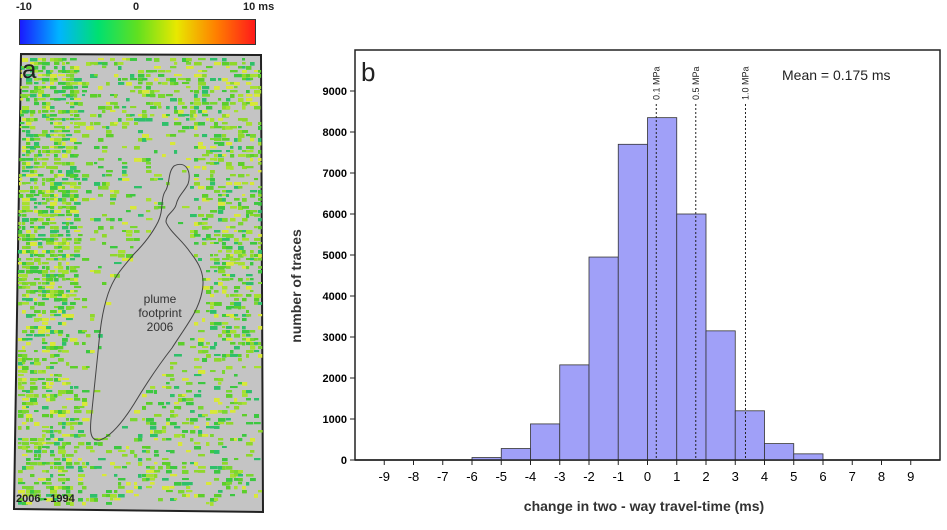 This screenshot has width=947, height=530. What do you see at coordinates (45, 499) in the screenshot?
I see `map-date-caption: 2006 - 1994` at bounding box center [45, 499].